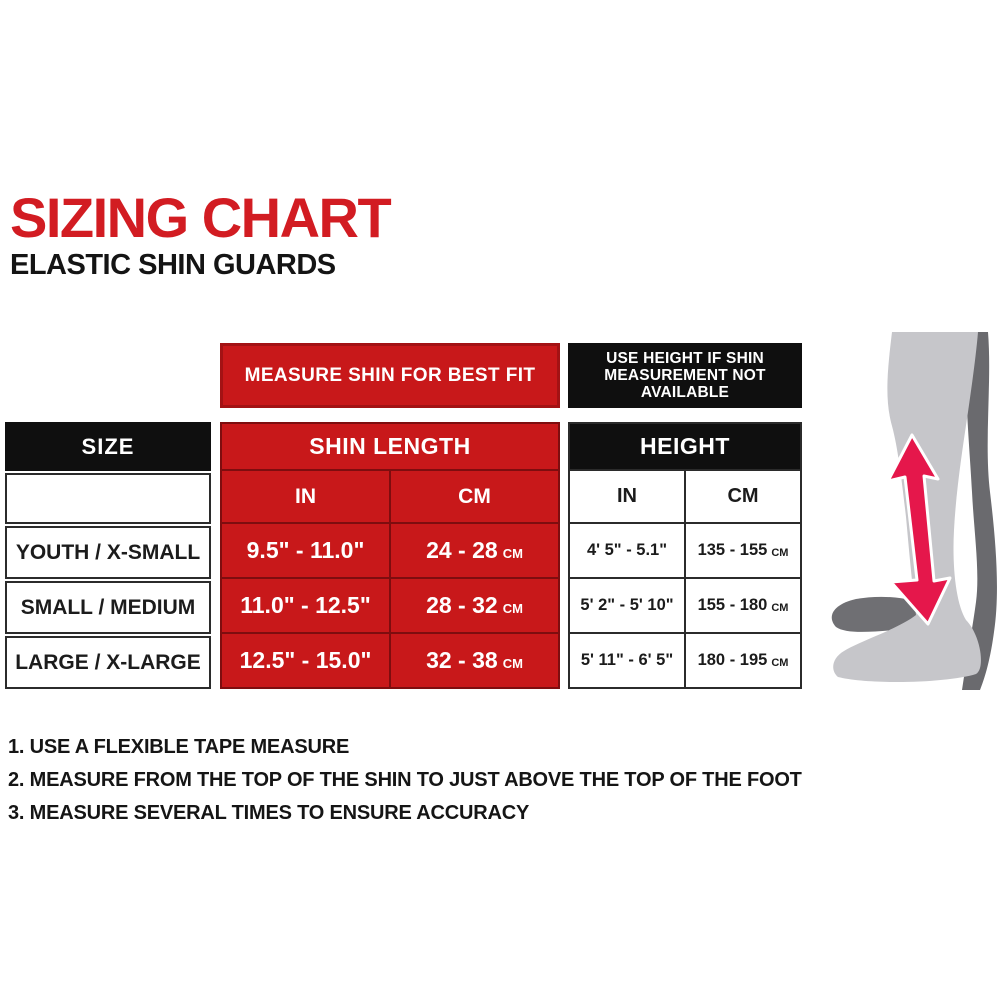  Describe the element at coordinates (108, 446) in the screenshot. I see `size-column-header: SIZE` at that location.